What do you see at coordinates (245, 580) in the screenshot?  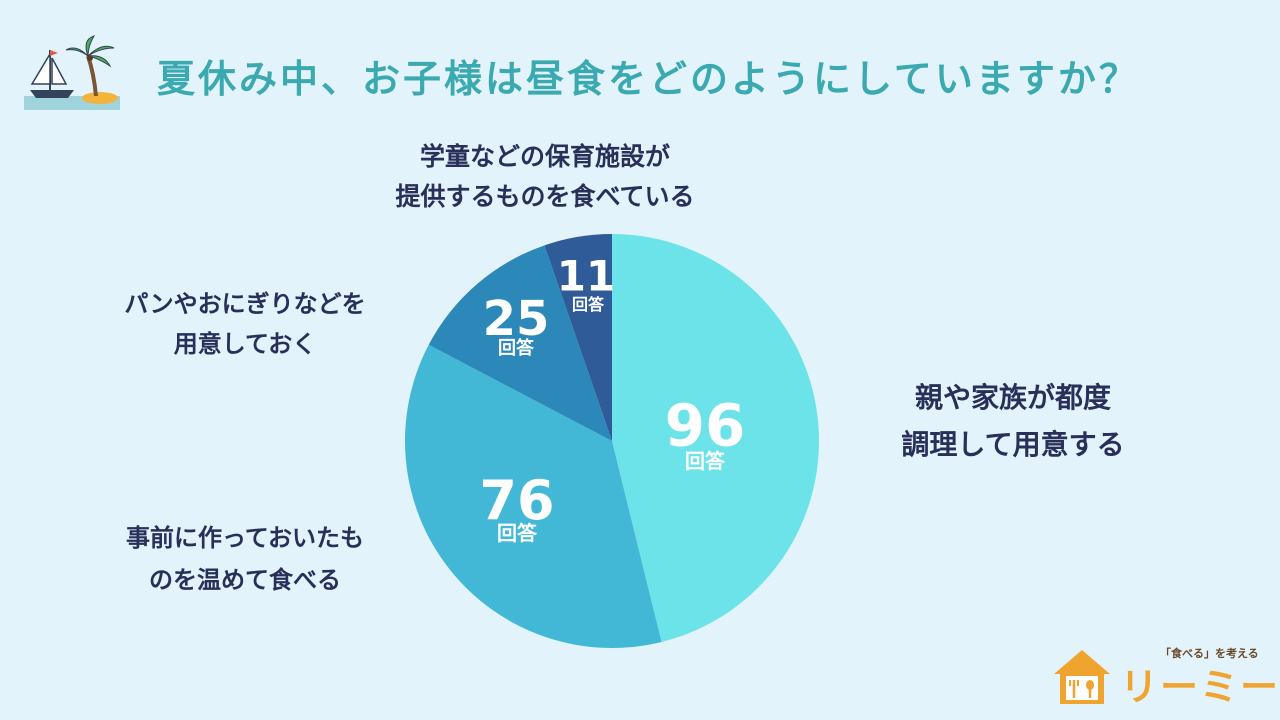 I see `slice-label-line: のを温めて食べる` at bounding box center [245, 580].